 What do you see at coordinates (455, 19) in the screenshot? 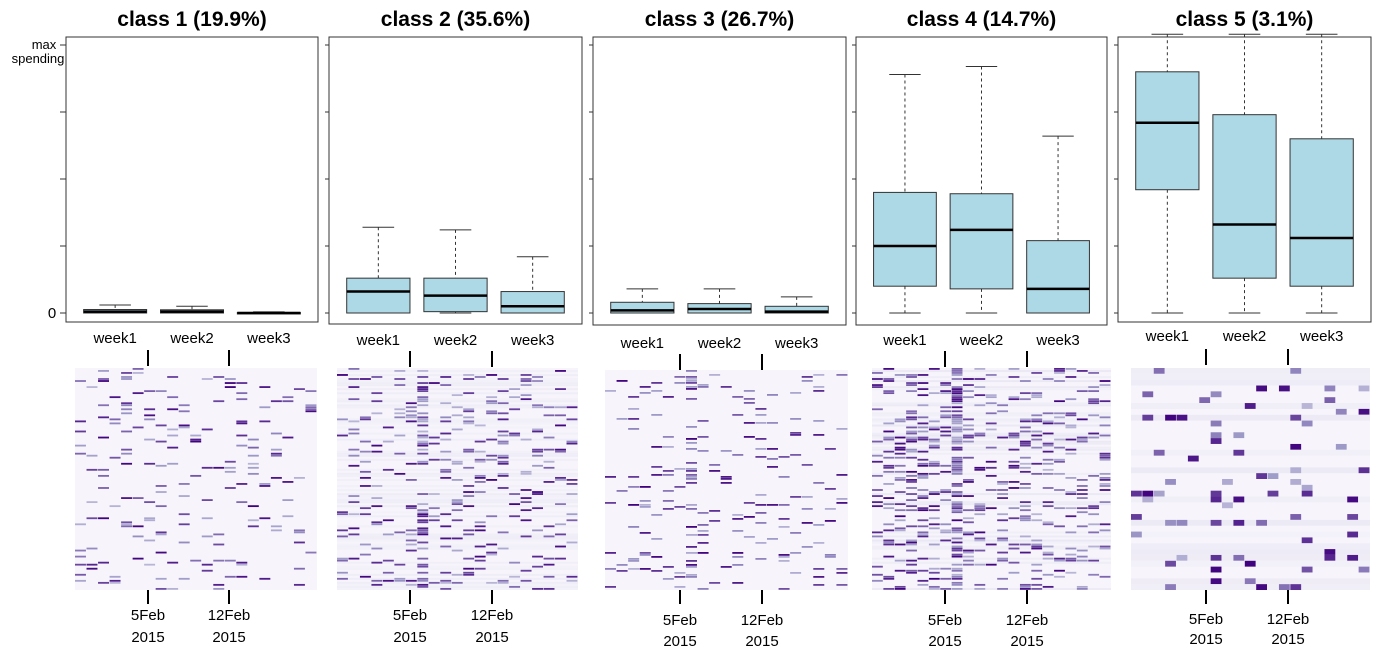
I see `panel-title: class 2 (35.6%)` at bounding box center [455, 19].